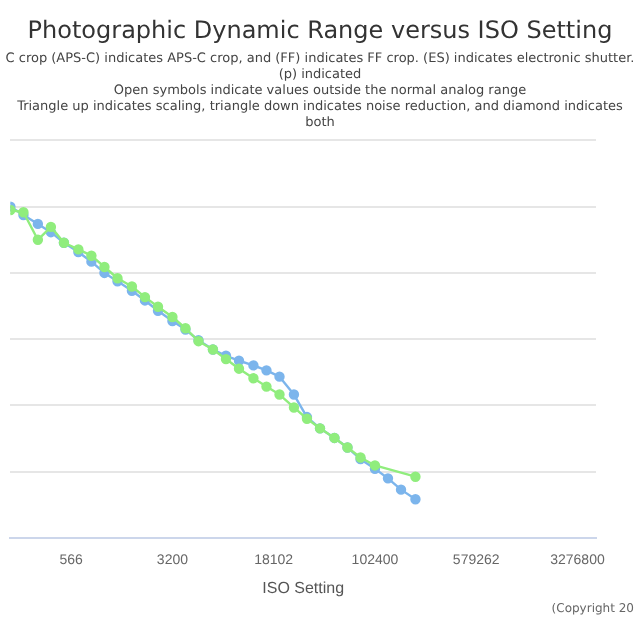 The height and width of the screenshot is (640, 640). I want to click on chart-title: Photographic Dynamic Range versus ISO Setting, so click(320, 30).